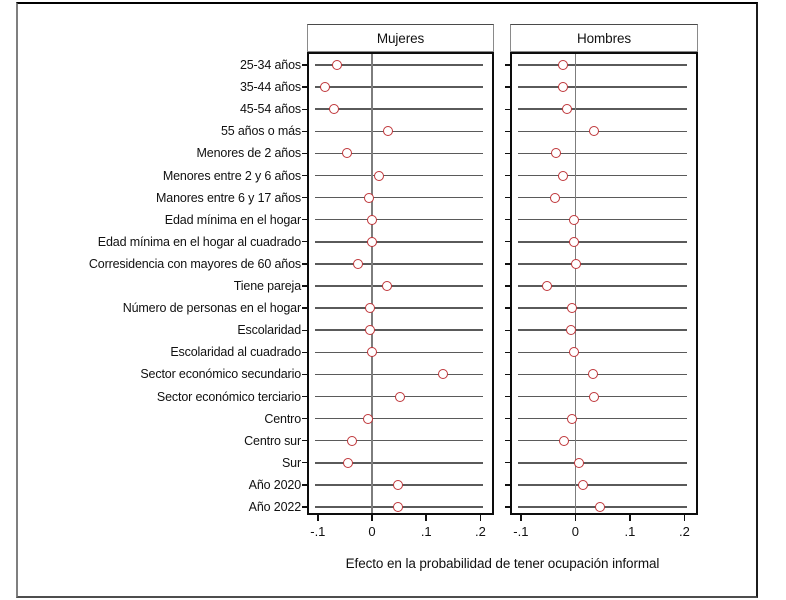  What do you see at coordinates (272, 440) in the screenshot?
I see `category-label: Centro sur` at bounding box center [272, 440].